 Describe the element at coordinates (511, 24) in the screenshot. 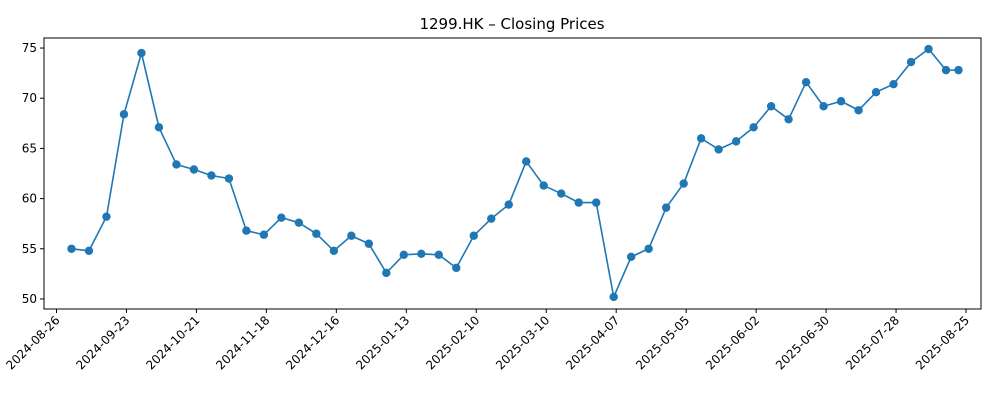

I see `chart-title: 1299.HK – Closing Prices` at that location.